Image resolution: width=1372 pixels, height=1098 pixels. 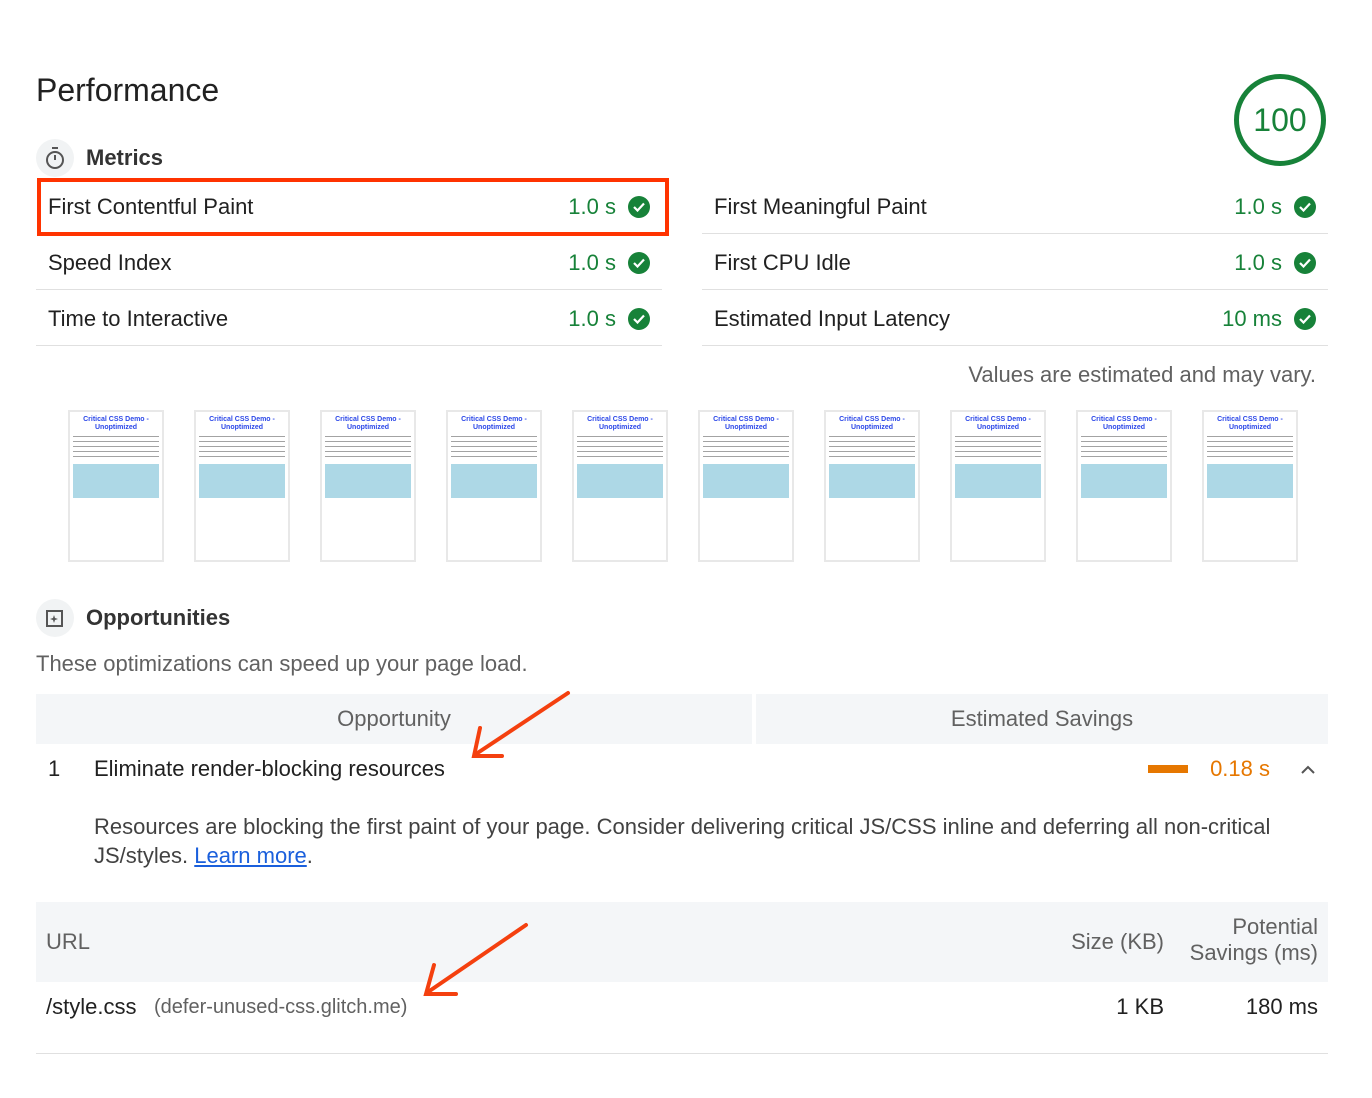 I want to click on page-title: Performance, so click(x=128, y=90).